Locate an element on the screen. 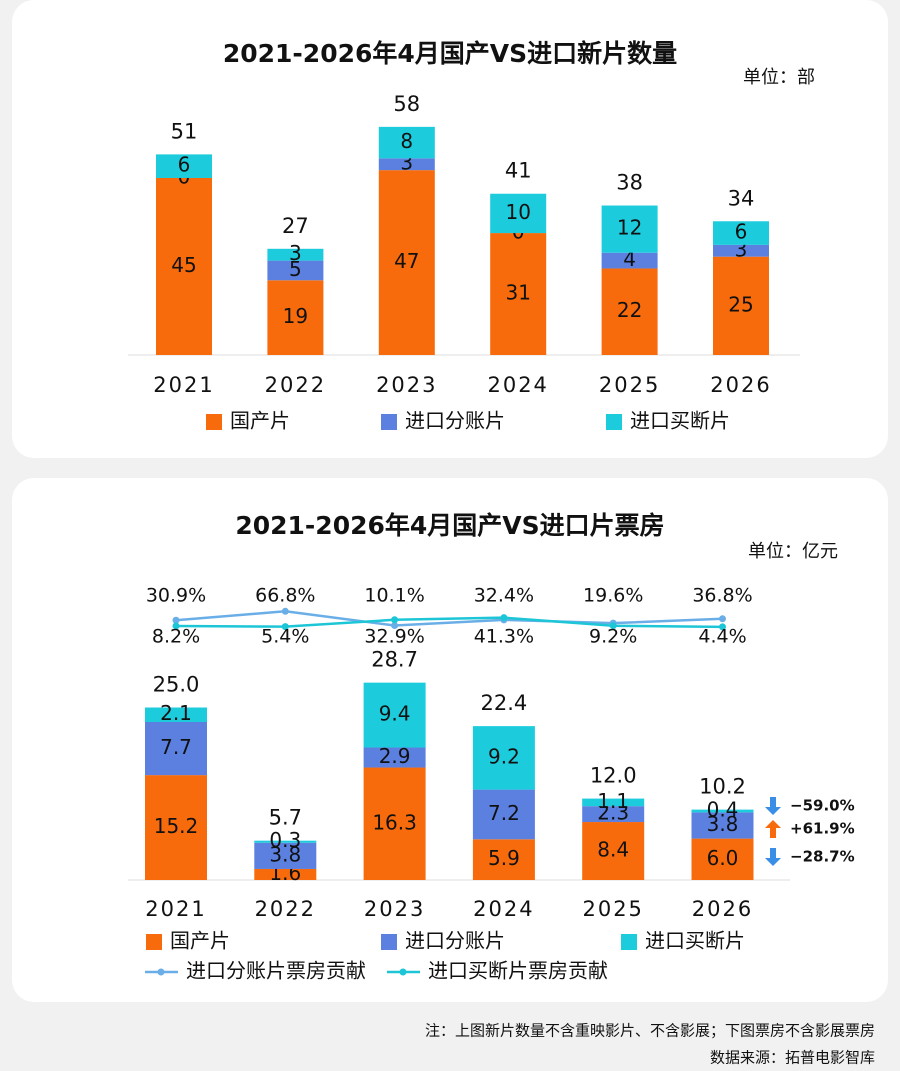 The height and width of the screenshot is (1071, 900). value-label: 5.9 is located at coordinates (504, 858).